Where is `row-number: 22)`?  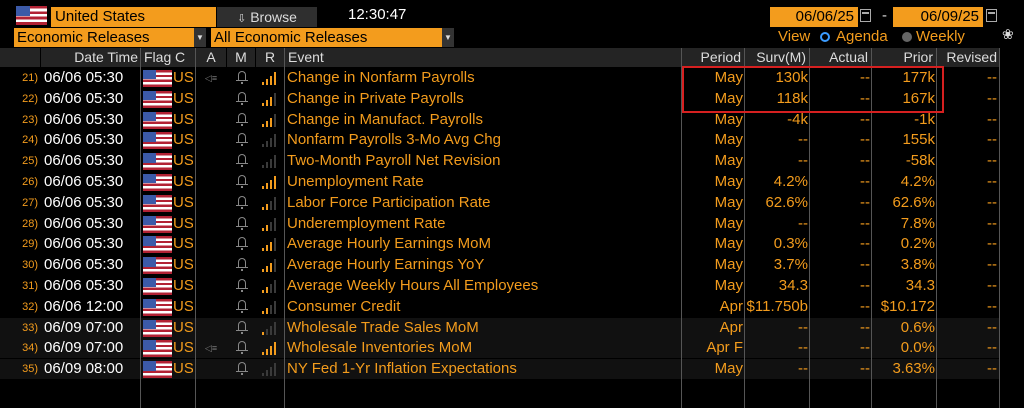
row-number: 22) is located at coordinates (30, 98).